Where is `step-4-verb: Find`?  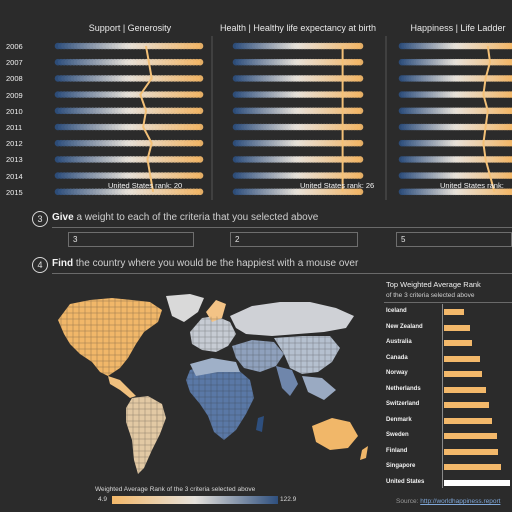
step-4-verb: Find is located at coordinates (63, 263).